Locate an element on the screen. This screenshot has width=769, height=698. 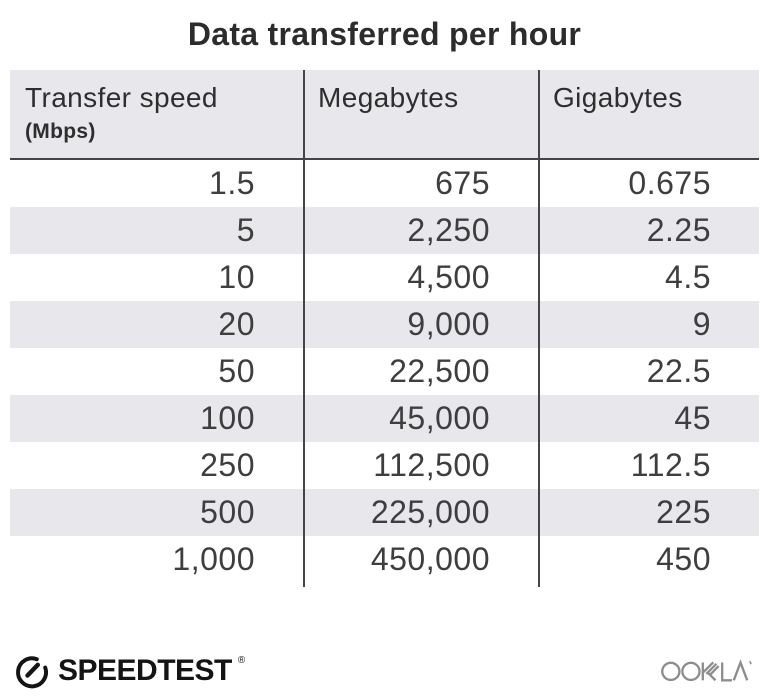
table-row: 1,000 450,000 450 is located at coordinates (384, 559).